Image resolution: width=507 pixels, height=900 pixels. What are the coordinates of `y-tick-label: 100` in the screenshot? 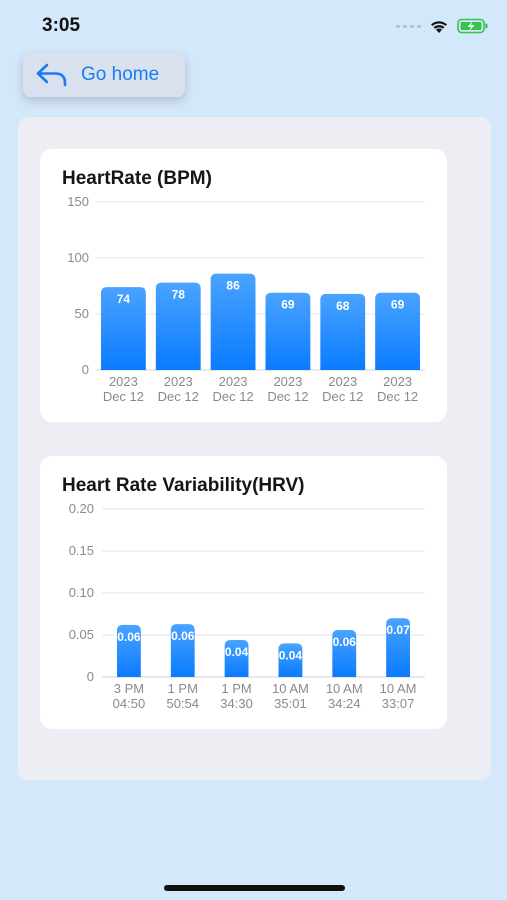 It's located at (78, 257).